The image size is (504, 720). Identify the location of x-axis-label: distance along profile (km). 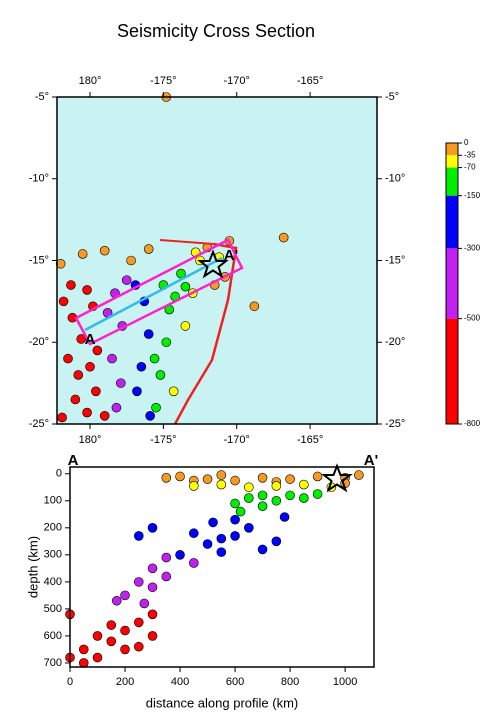
(222, 702).